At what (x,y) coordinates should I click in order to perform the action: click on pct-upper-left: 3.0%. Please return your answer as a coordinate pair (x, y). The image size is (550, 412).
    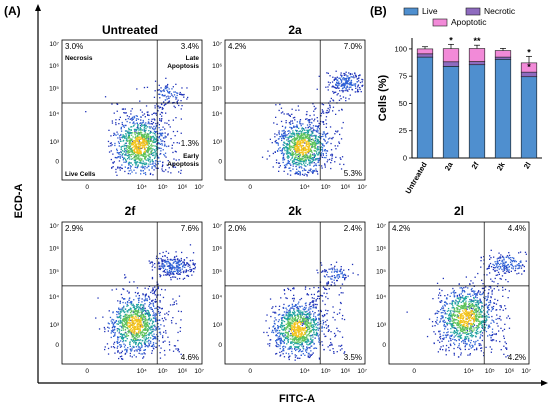
    Looking at the image, I should click on (74, 46).